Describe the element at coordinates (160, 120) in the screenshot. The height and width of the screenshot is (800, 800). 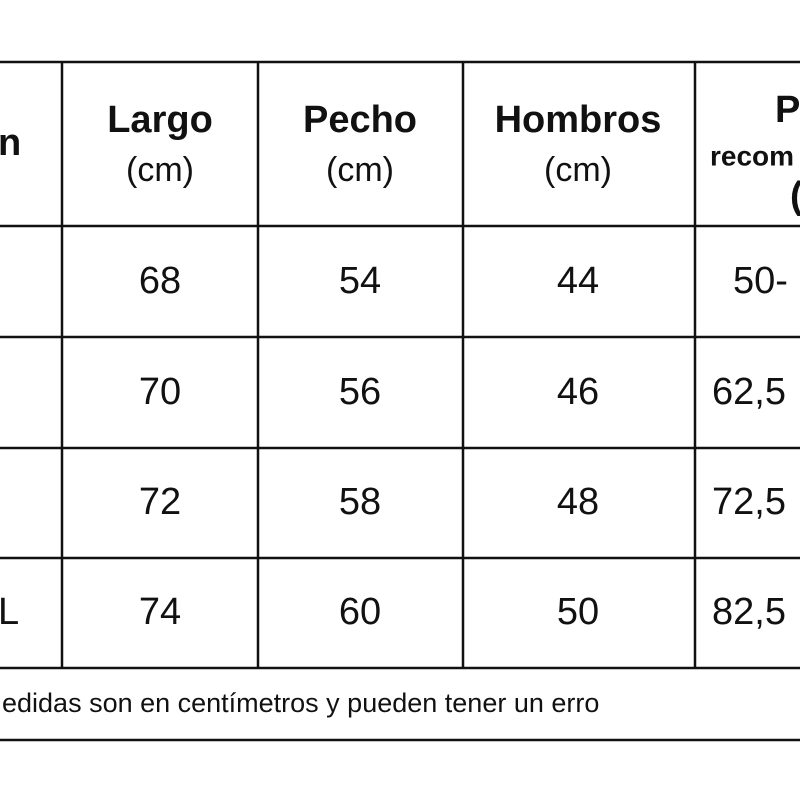
I see `header-cell: Largo` at that location.